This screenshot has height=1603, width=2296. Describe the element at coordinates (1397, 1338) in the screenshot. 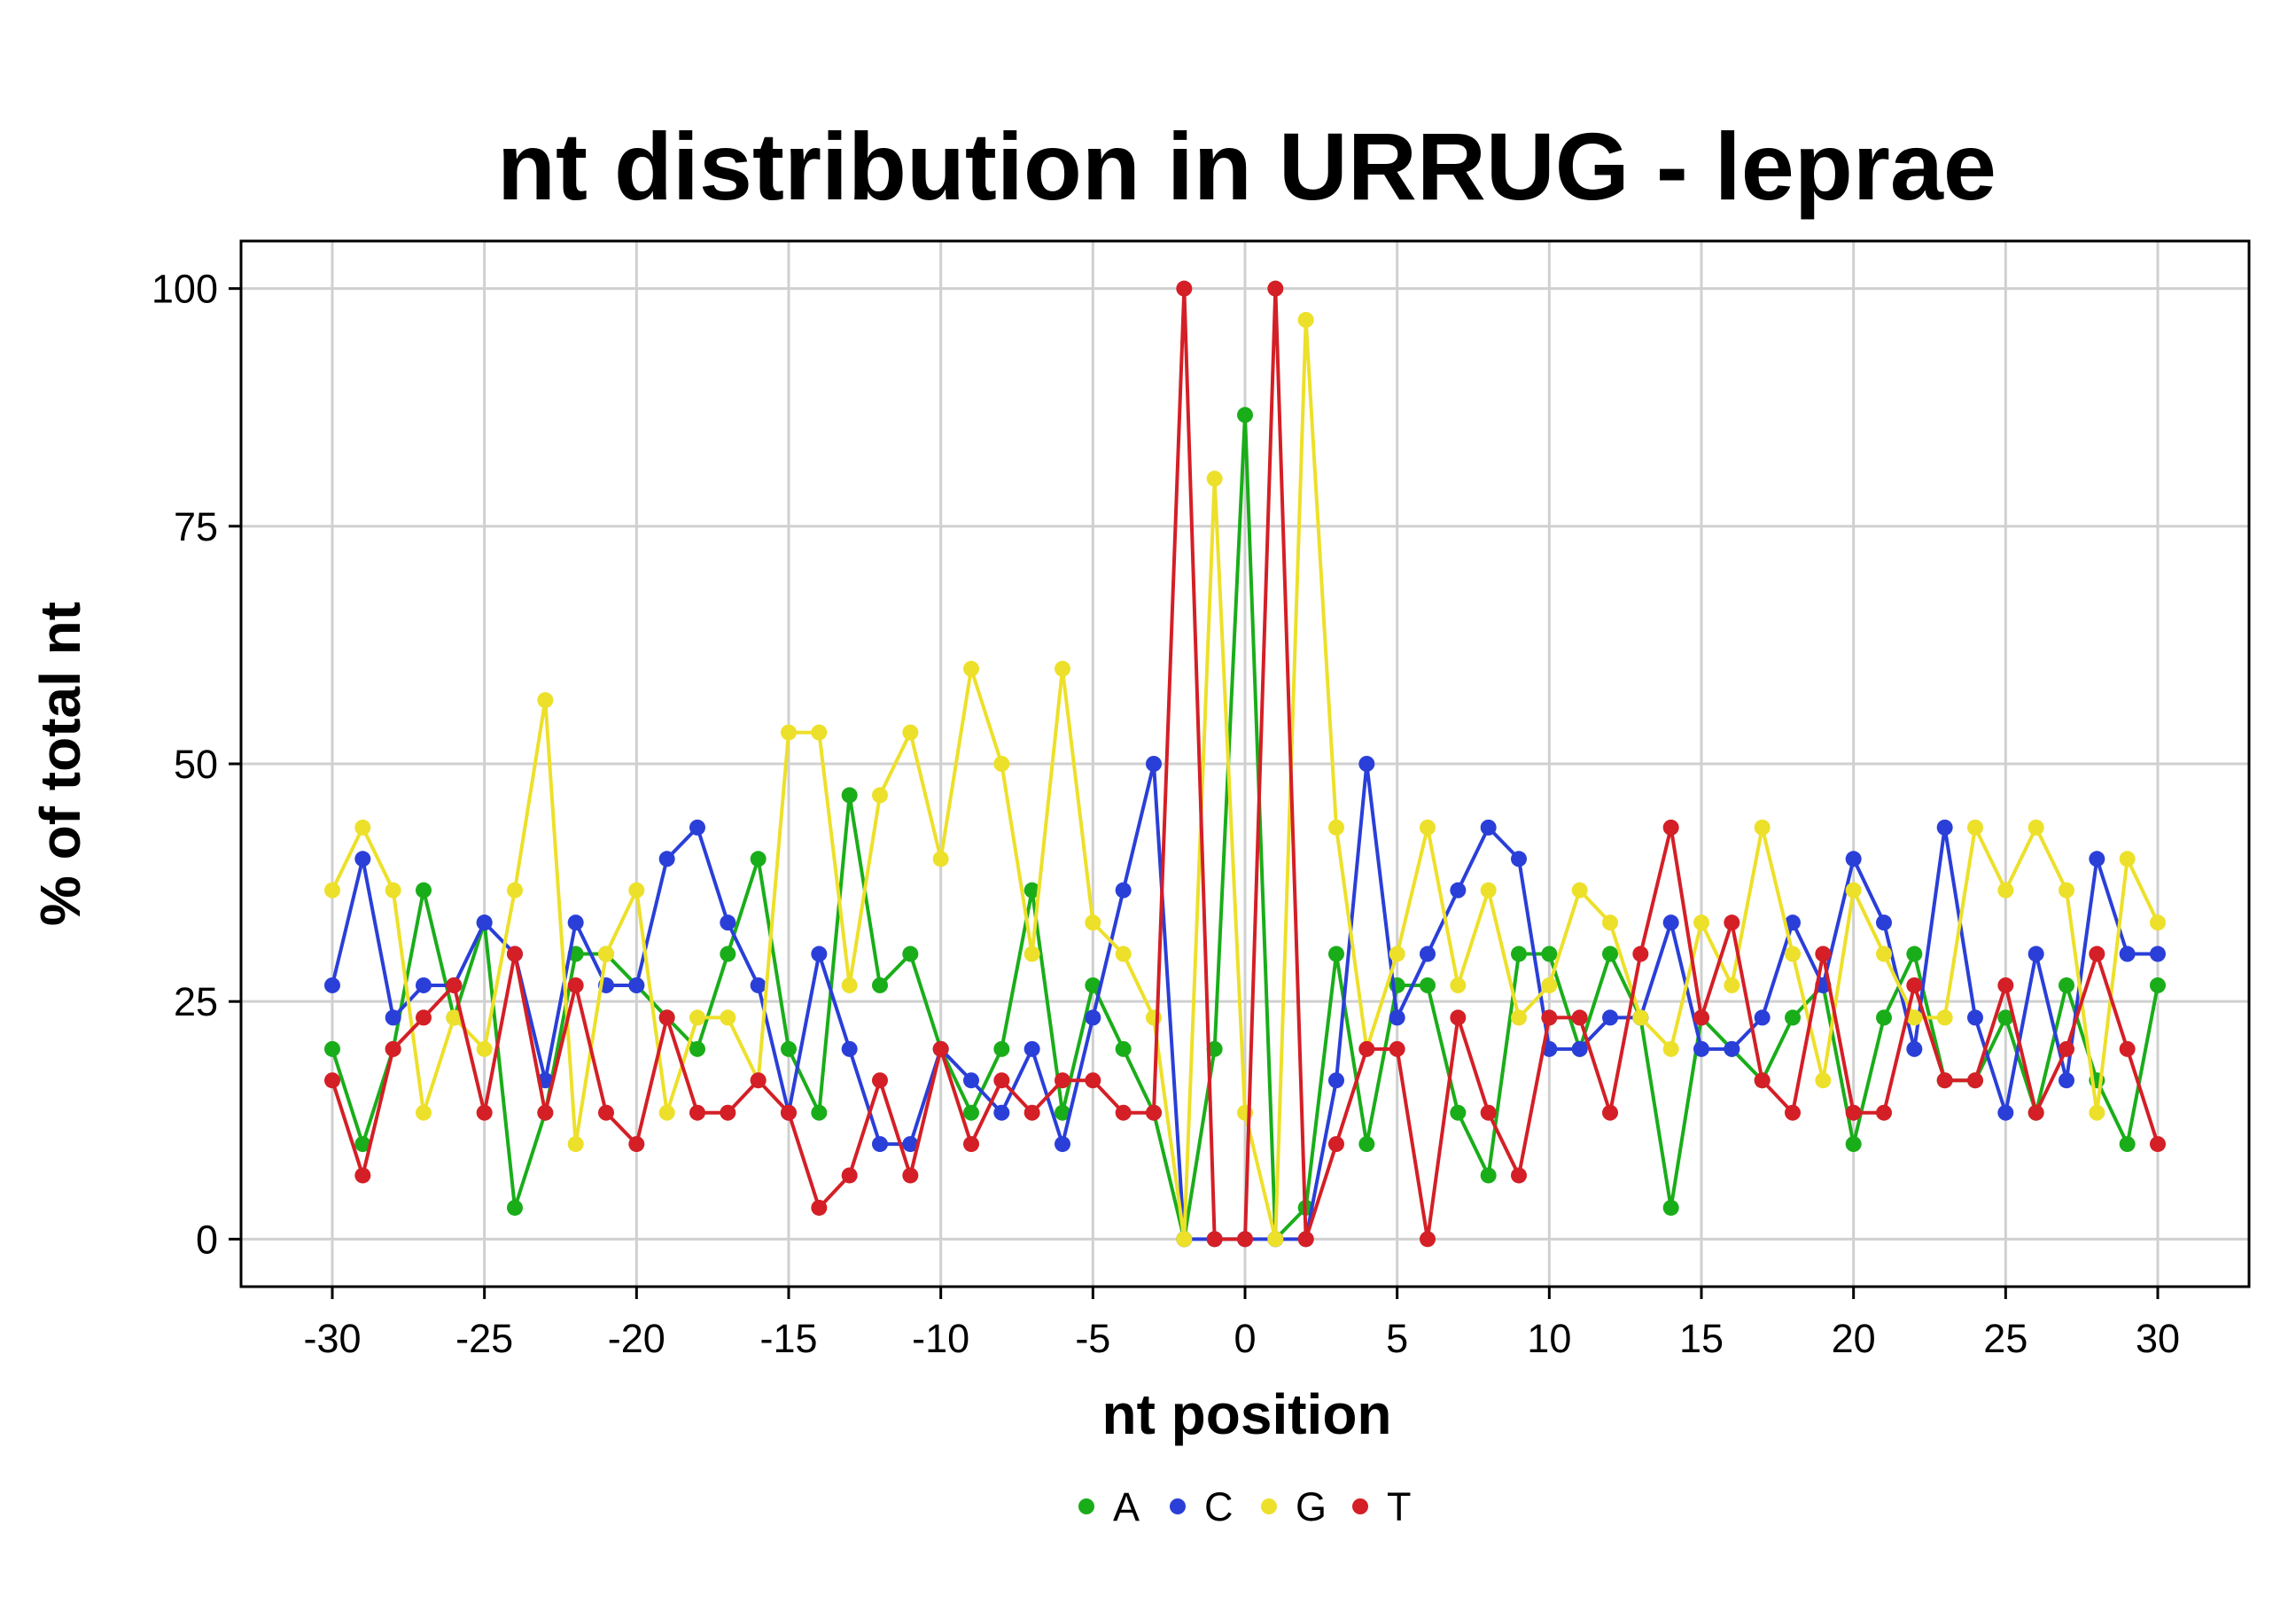

I see `x-tick-label: 5` at that location.